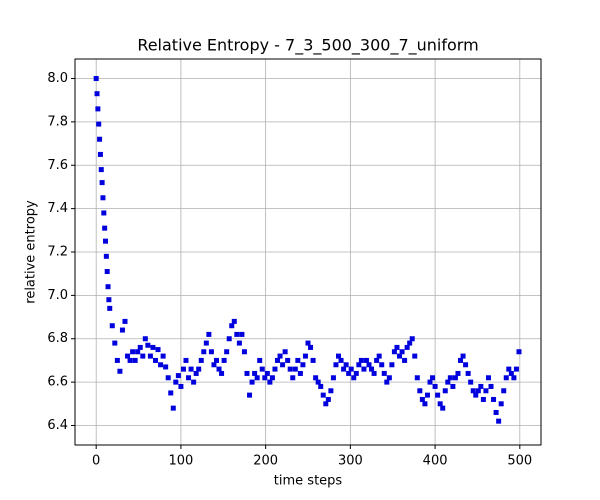 This screenshot has height=500, width=600. Describe the element at coordinates (57, 382) in the screenshot. I see `y-tick-label: 6.6` at that location.